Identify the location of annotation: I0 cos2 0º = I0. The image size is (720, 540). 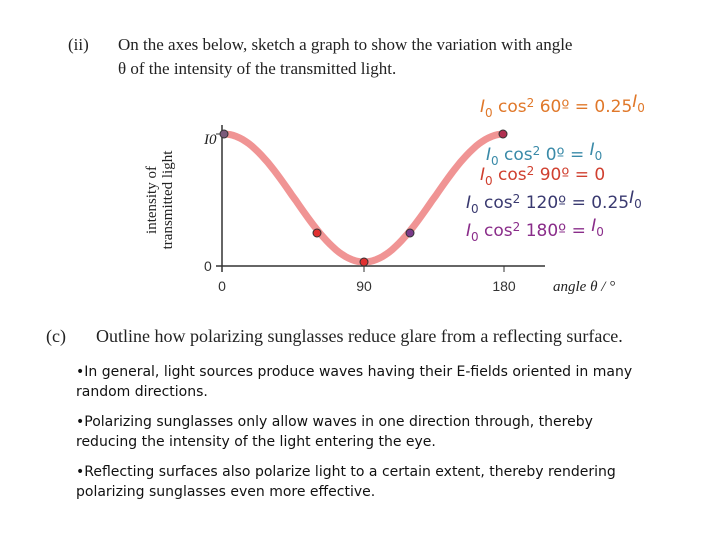
(544, 154).